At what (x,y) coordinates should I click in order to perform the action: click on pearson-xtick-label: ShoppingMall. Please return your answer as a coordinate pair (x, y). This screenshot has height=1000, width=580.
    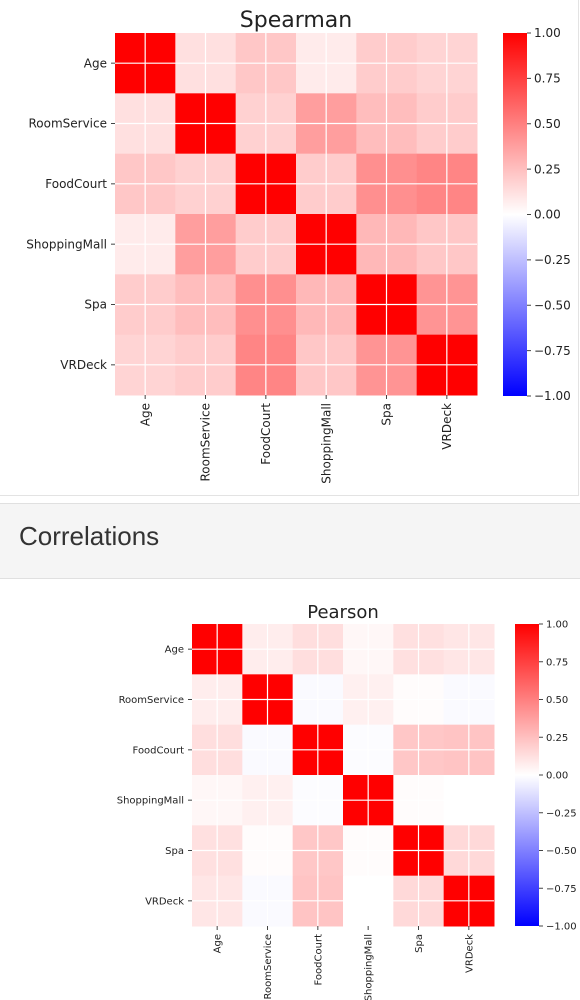
    Looking at the image, I should click on (369, 967).